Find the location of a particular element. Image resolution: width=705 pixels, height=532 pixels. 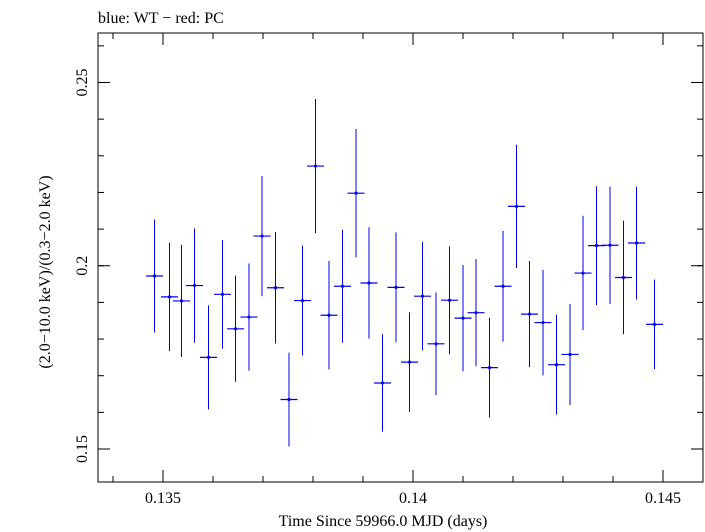

x-tick-label: 0.14 is located at coordinates (413, 498).